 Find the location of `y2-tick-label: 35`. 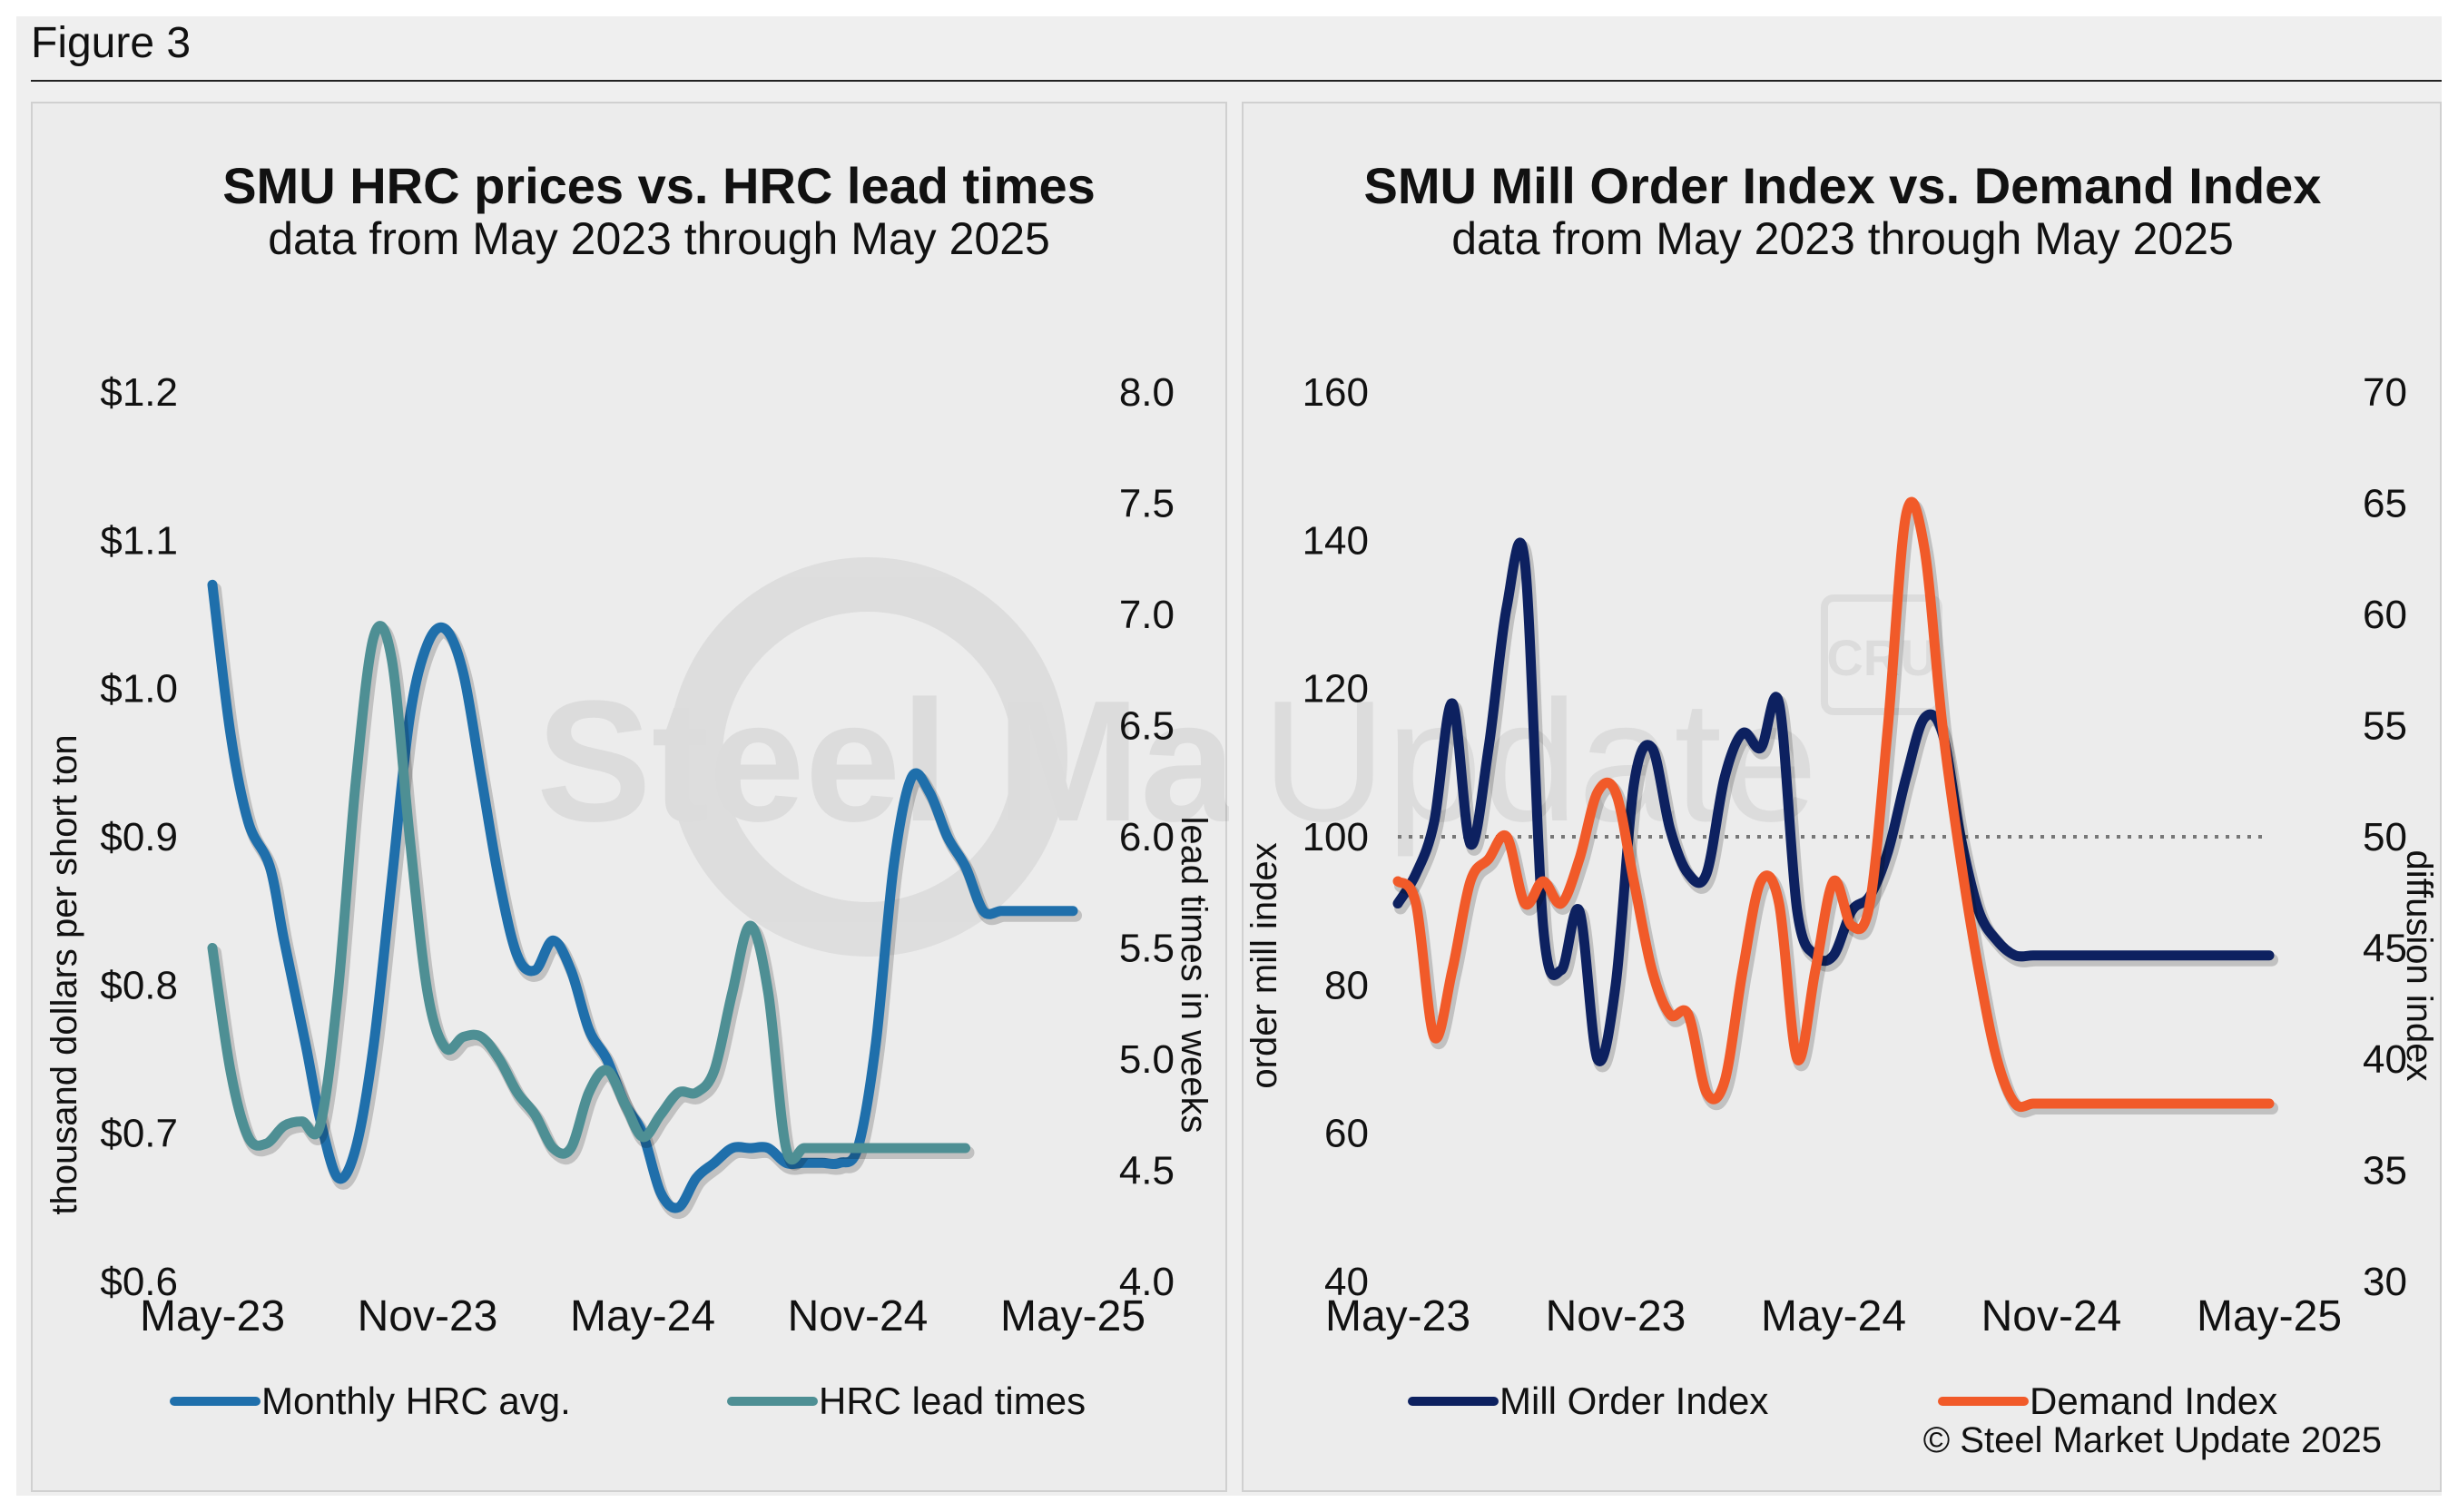

y2-tick-label: 35 is located at coordinates (2385, 1171).